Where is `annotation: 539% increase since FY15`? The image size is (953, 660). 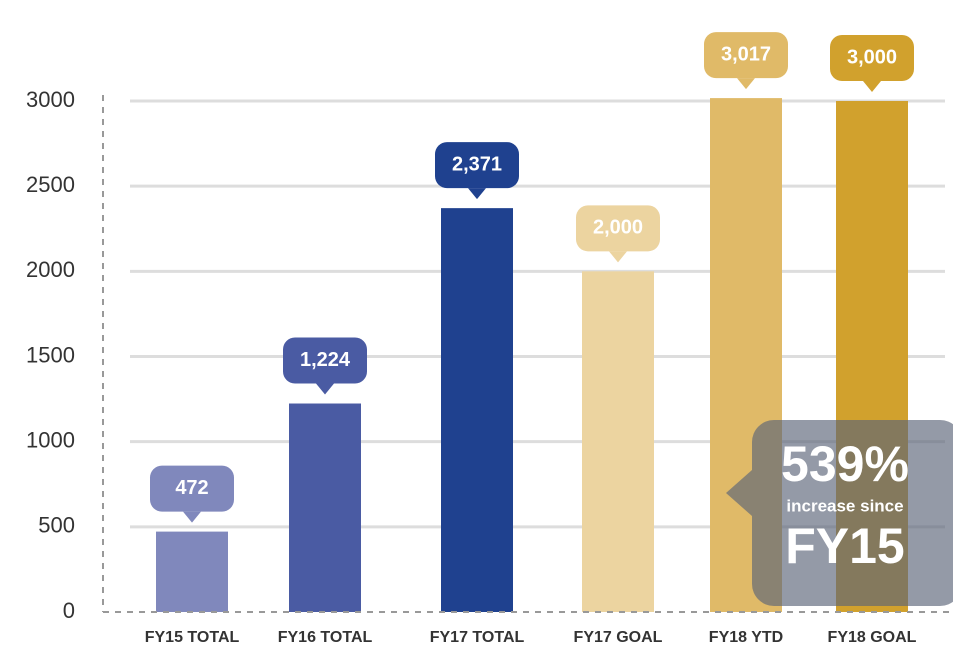 annotation: 539% increase since FY15 is located at coordinates (839, 513).